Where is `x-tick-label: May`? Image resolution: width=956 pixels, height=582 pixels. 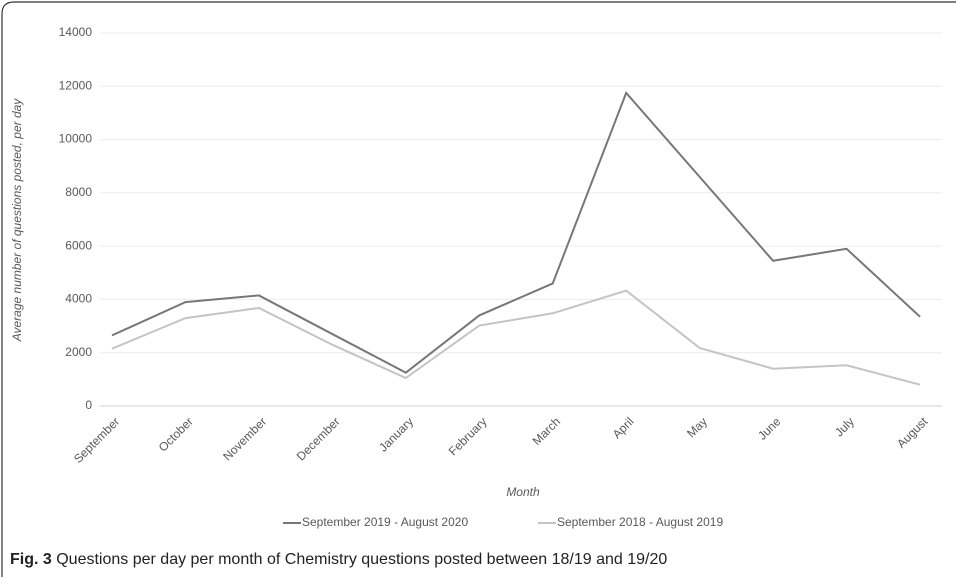 x-tick-label: May is located at coordinates (697, 427).